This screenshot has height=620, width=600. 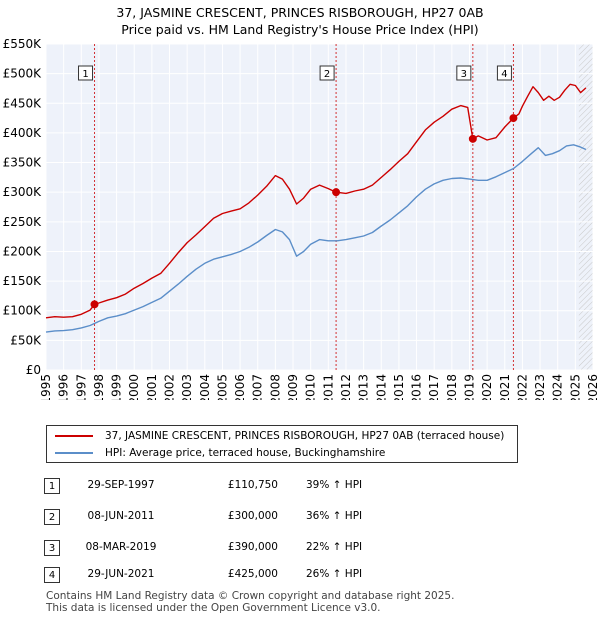 I want to click on sale-date: 29-SEP-1997, so click(x=121, y=485).